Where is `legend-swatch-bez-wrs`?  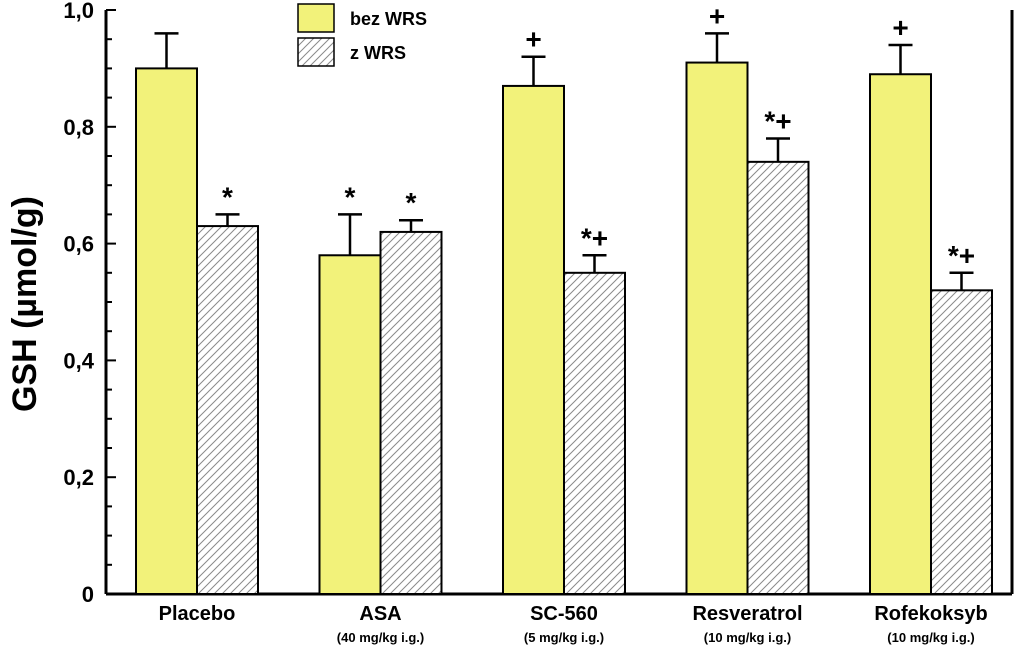
legend-swatch-bez-wrs is located at coordinates (316, 18).